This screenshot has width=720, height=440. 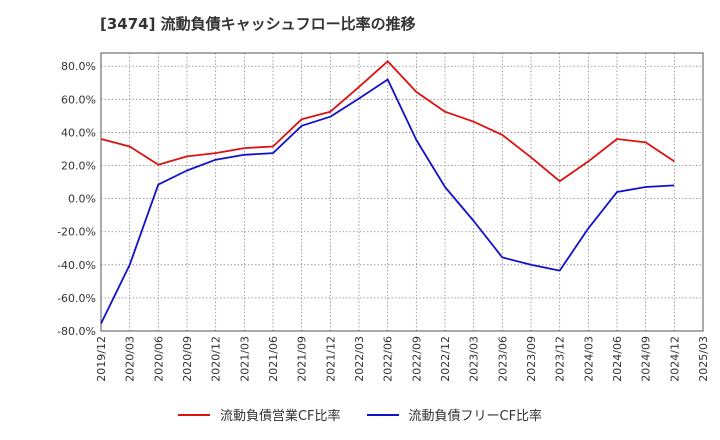 I want to click on x-tick-label: 2025/03, so click(x=703, y=359).